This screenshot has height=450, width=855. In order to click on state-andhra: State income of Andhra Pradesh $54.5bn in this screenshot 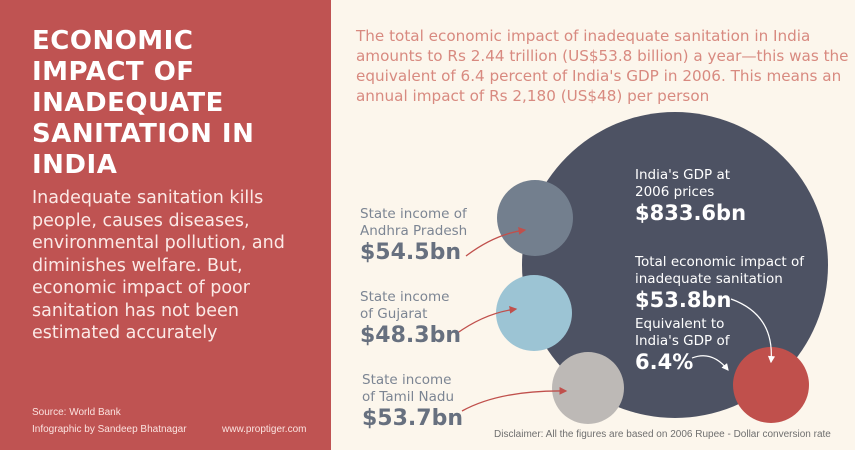, I will do `click(425, 236)`.